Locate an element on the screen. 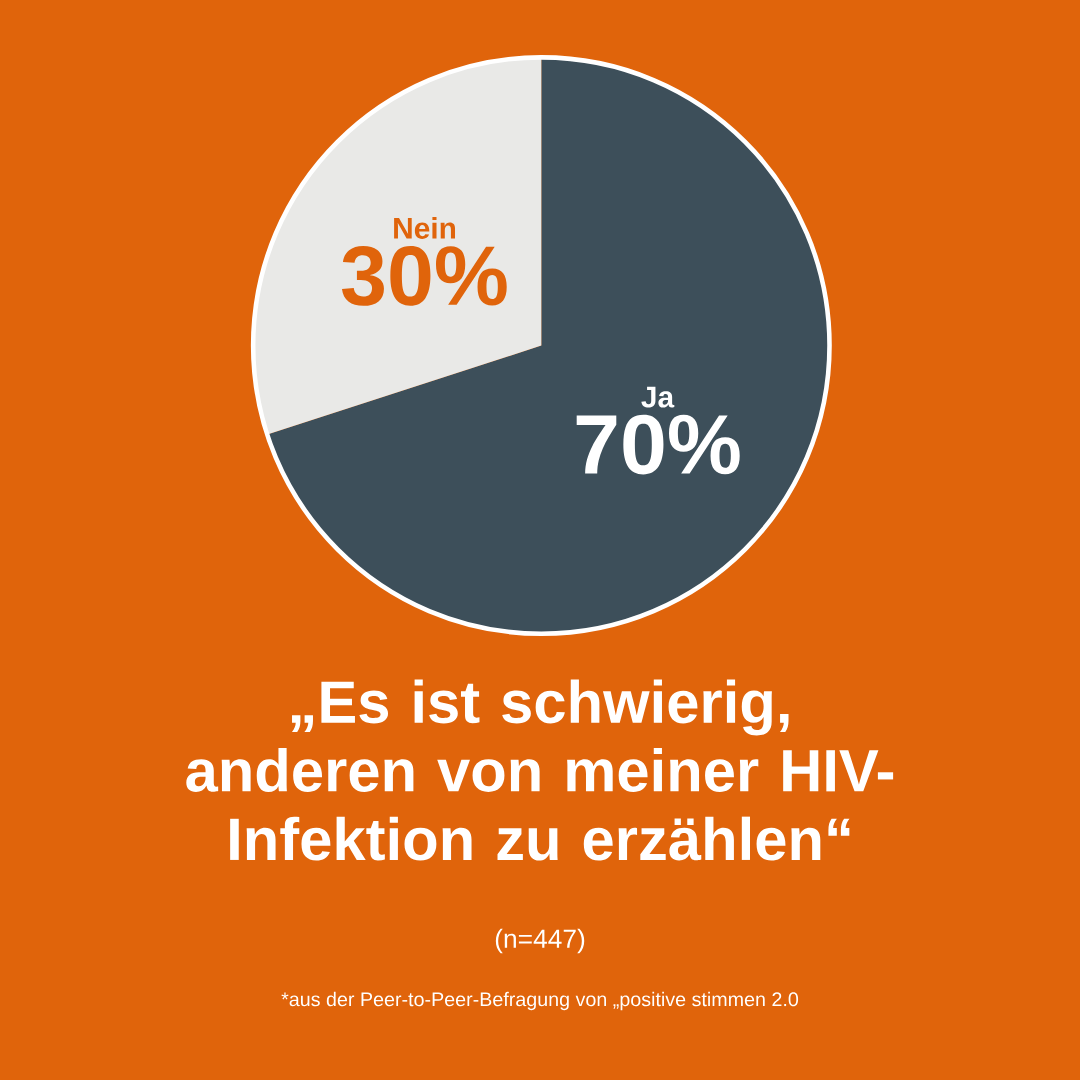 The width and height of the screenshot is (1080, 1080). data-label: 30% is located at coordinates (424, 275).